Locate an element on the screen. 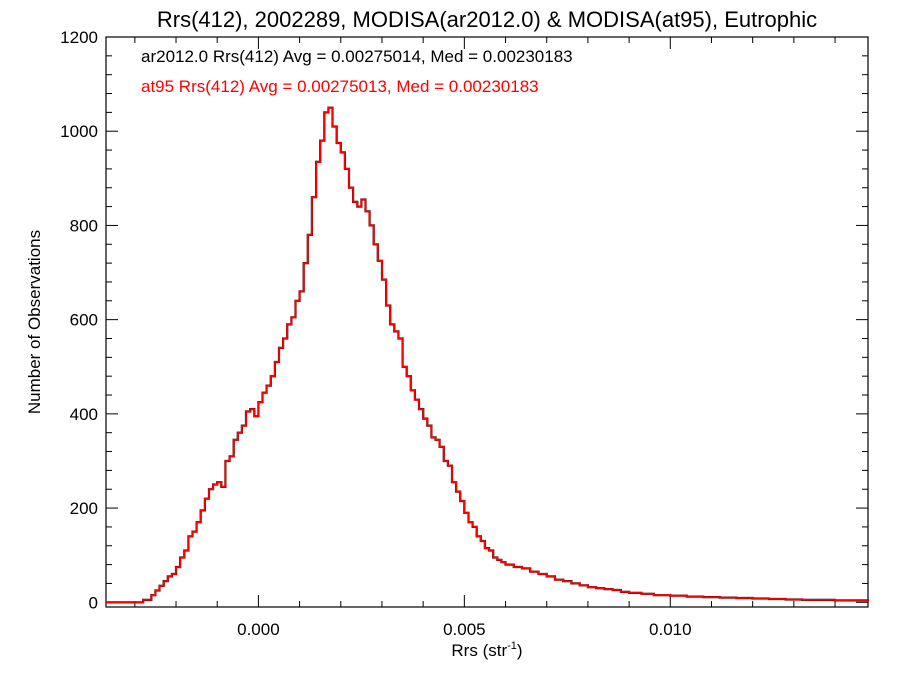  x-tick-label: 0.010 is located at coordinates (670, 629).